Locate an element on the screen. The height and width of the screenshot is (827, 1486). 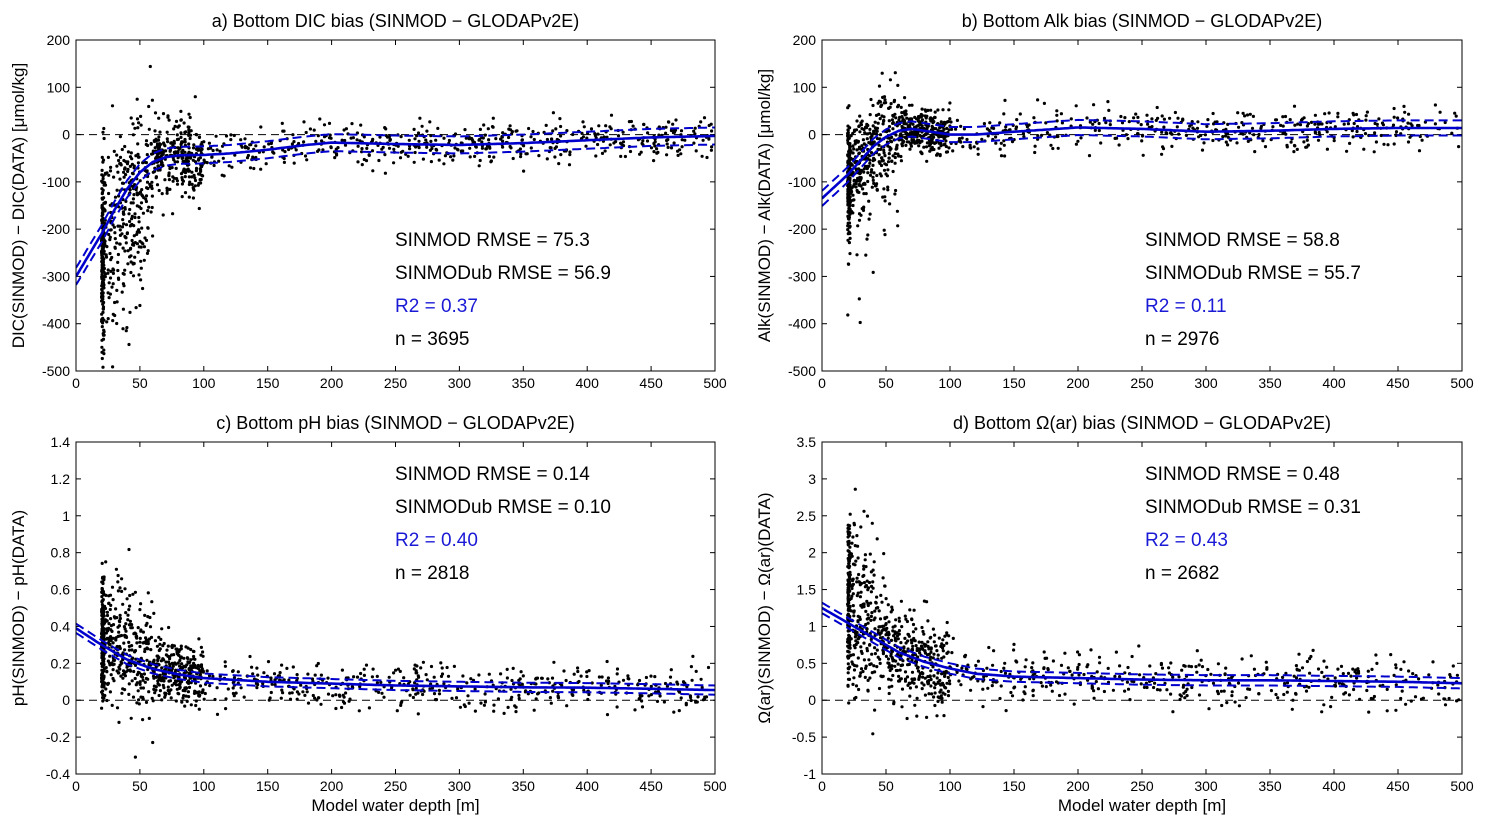
rmse-label: SINMOD RMSE = 75.3 is located at coordinates (492, 240).